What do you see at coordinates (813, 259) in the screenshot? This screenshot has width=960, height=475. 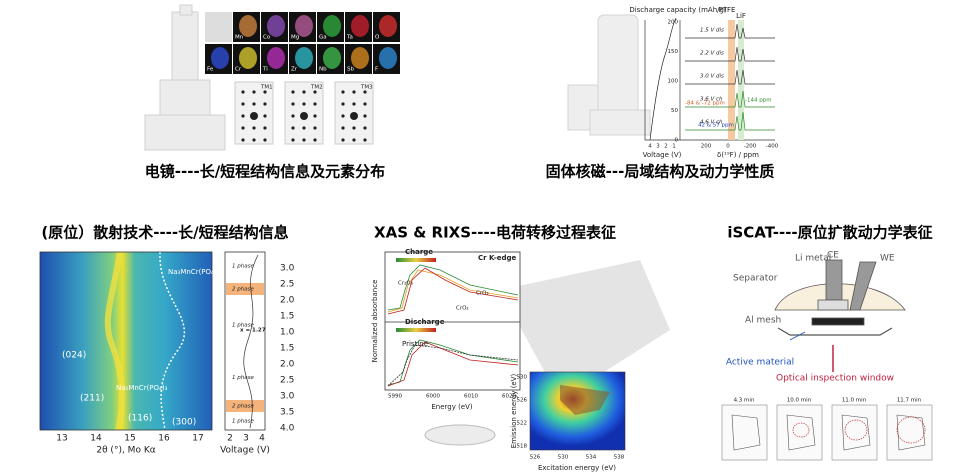 I see `label: Li metal` at bounding box center [813, 259].